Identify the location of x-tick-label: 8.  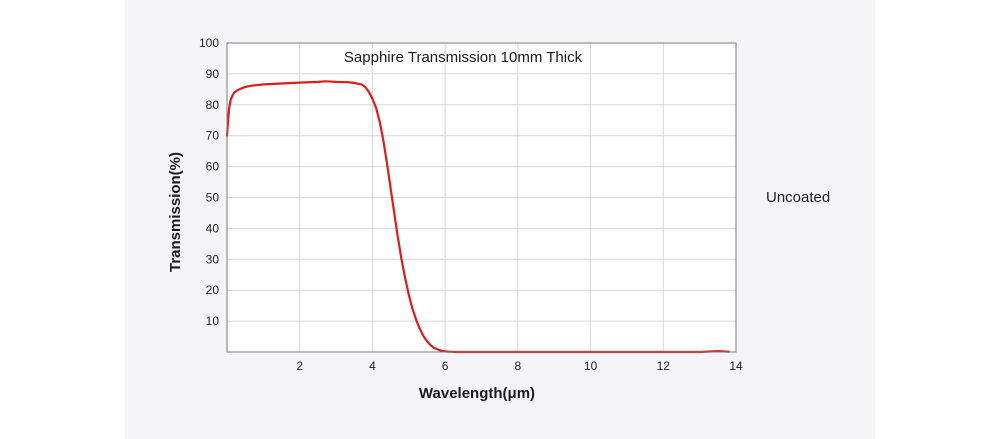
(518, 366).